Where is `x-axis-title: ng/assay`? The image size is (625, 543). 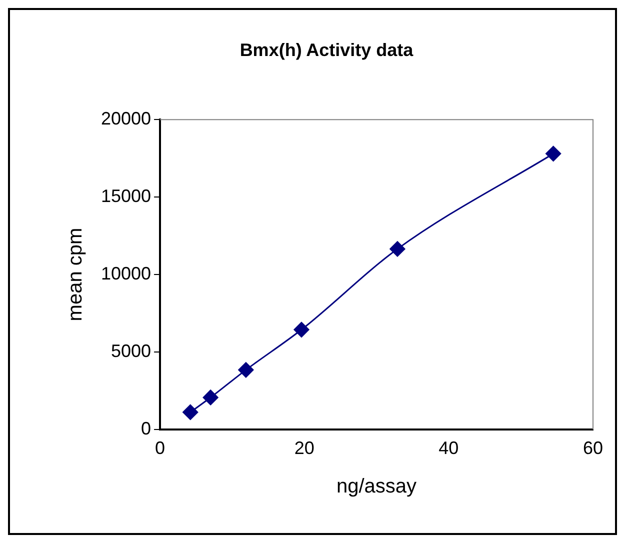
x-axis-title: ng/assay is located at coordinates (376, 487).